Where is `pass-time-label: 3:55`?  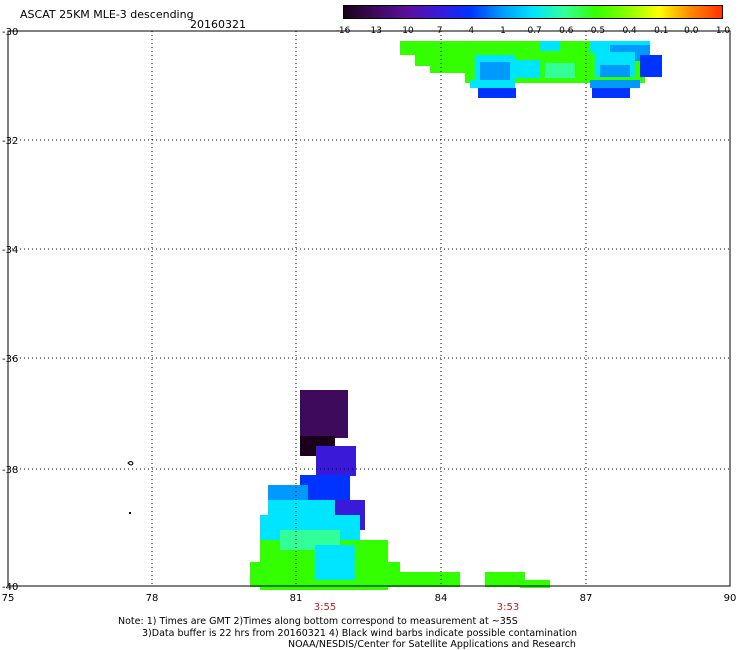
pass-time-label: 3:55 is located at coordinates (325, 607).